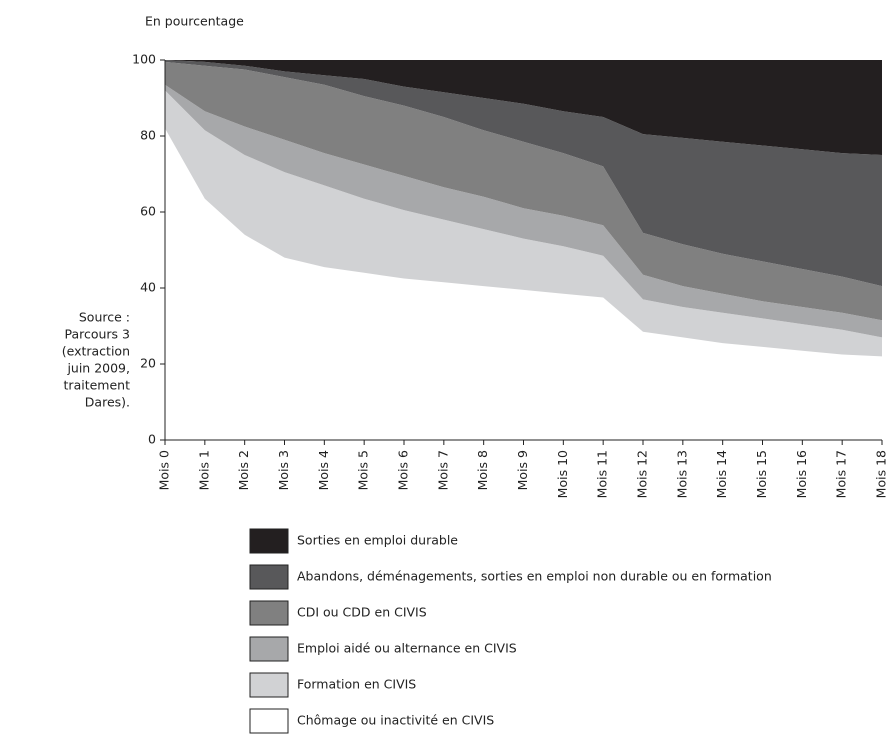 This screenshot has width=890, height=738. I want to click on x-tick-label: Mois 8, so click(482, 470).